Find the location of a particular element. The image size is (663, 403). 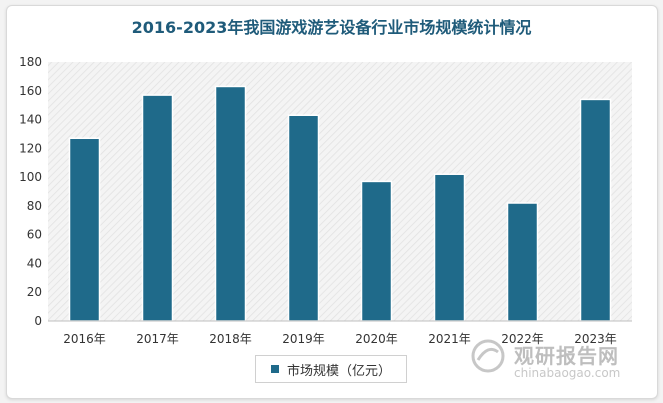

x-tick-label: 2023年 is located at coordinates (595, 339).